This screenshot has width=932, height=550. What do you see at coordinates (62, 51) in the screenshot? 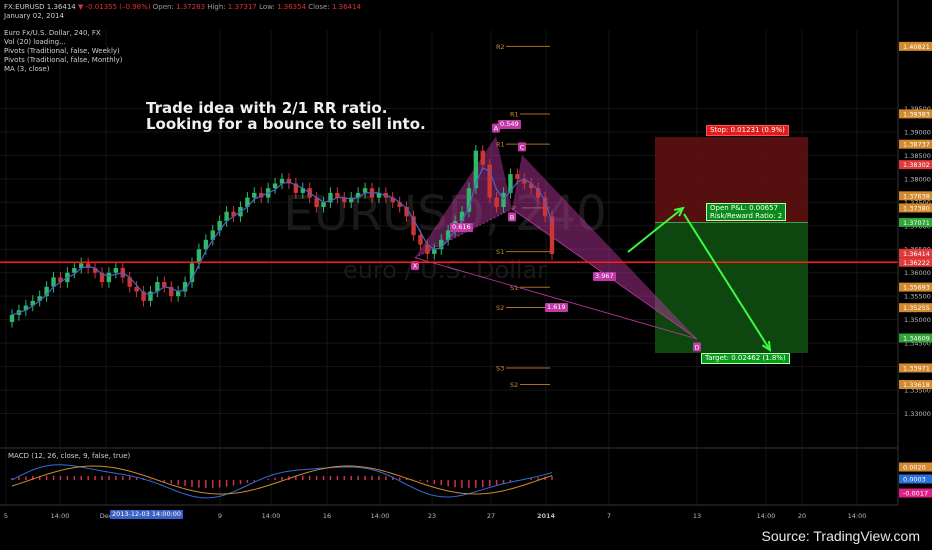
I see `indicator-pivots-weekly: Pivots (Traditional, false, Weekly)` at bounding box center [62, 51].